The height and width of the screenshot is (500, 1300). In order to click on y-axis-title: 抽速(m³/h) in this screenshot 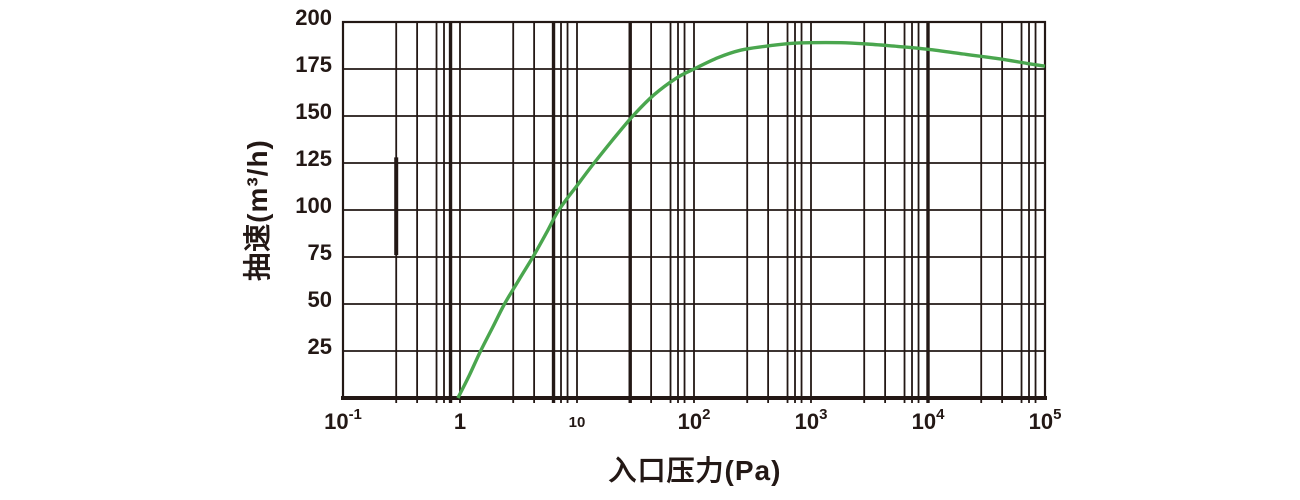, I will do `click(257, 210)`.